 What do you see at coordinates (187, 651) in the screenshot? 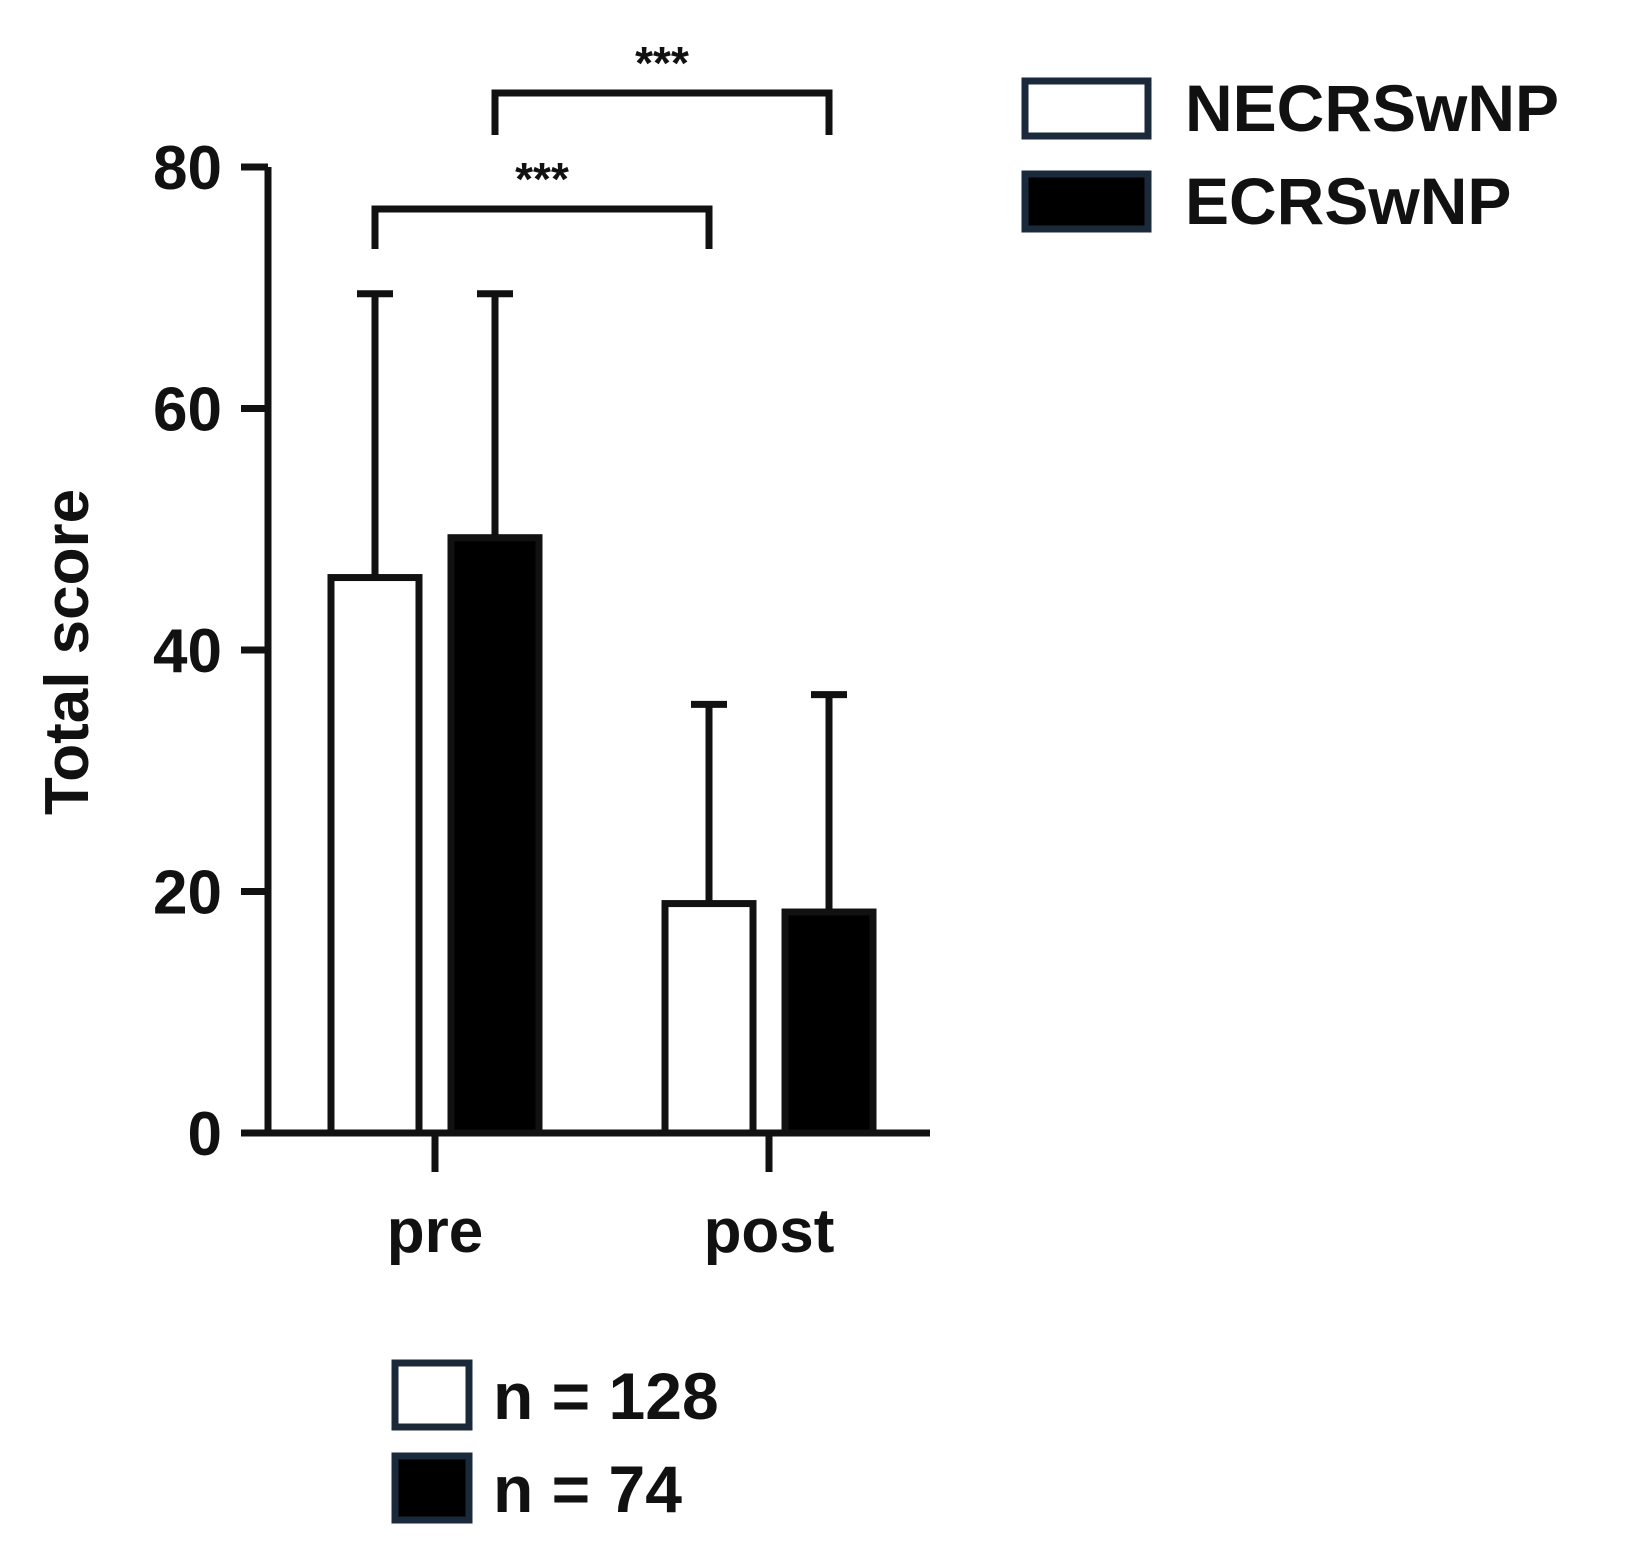
I see `y-tick-label: 40` at bounding box center [187, 651].